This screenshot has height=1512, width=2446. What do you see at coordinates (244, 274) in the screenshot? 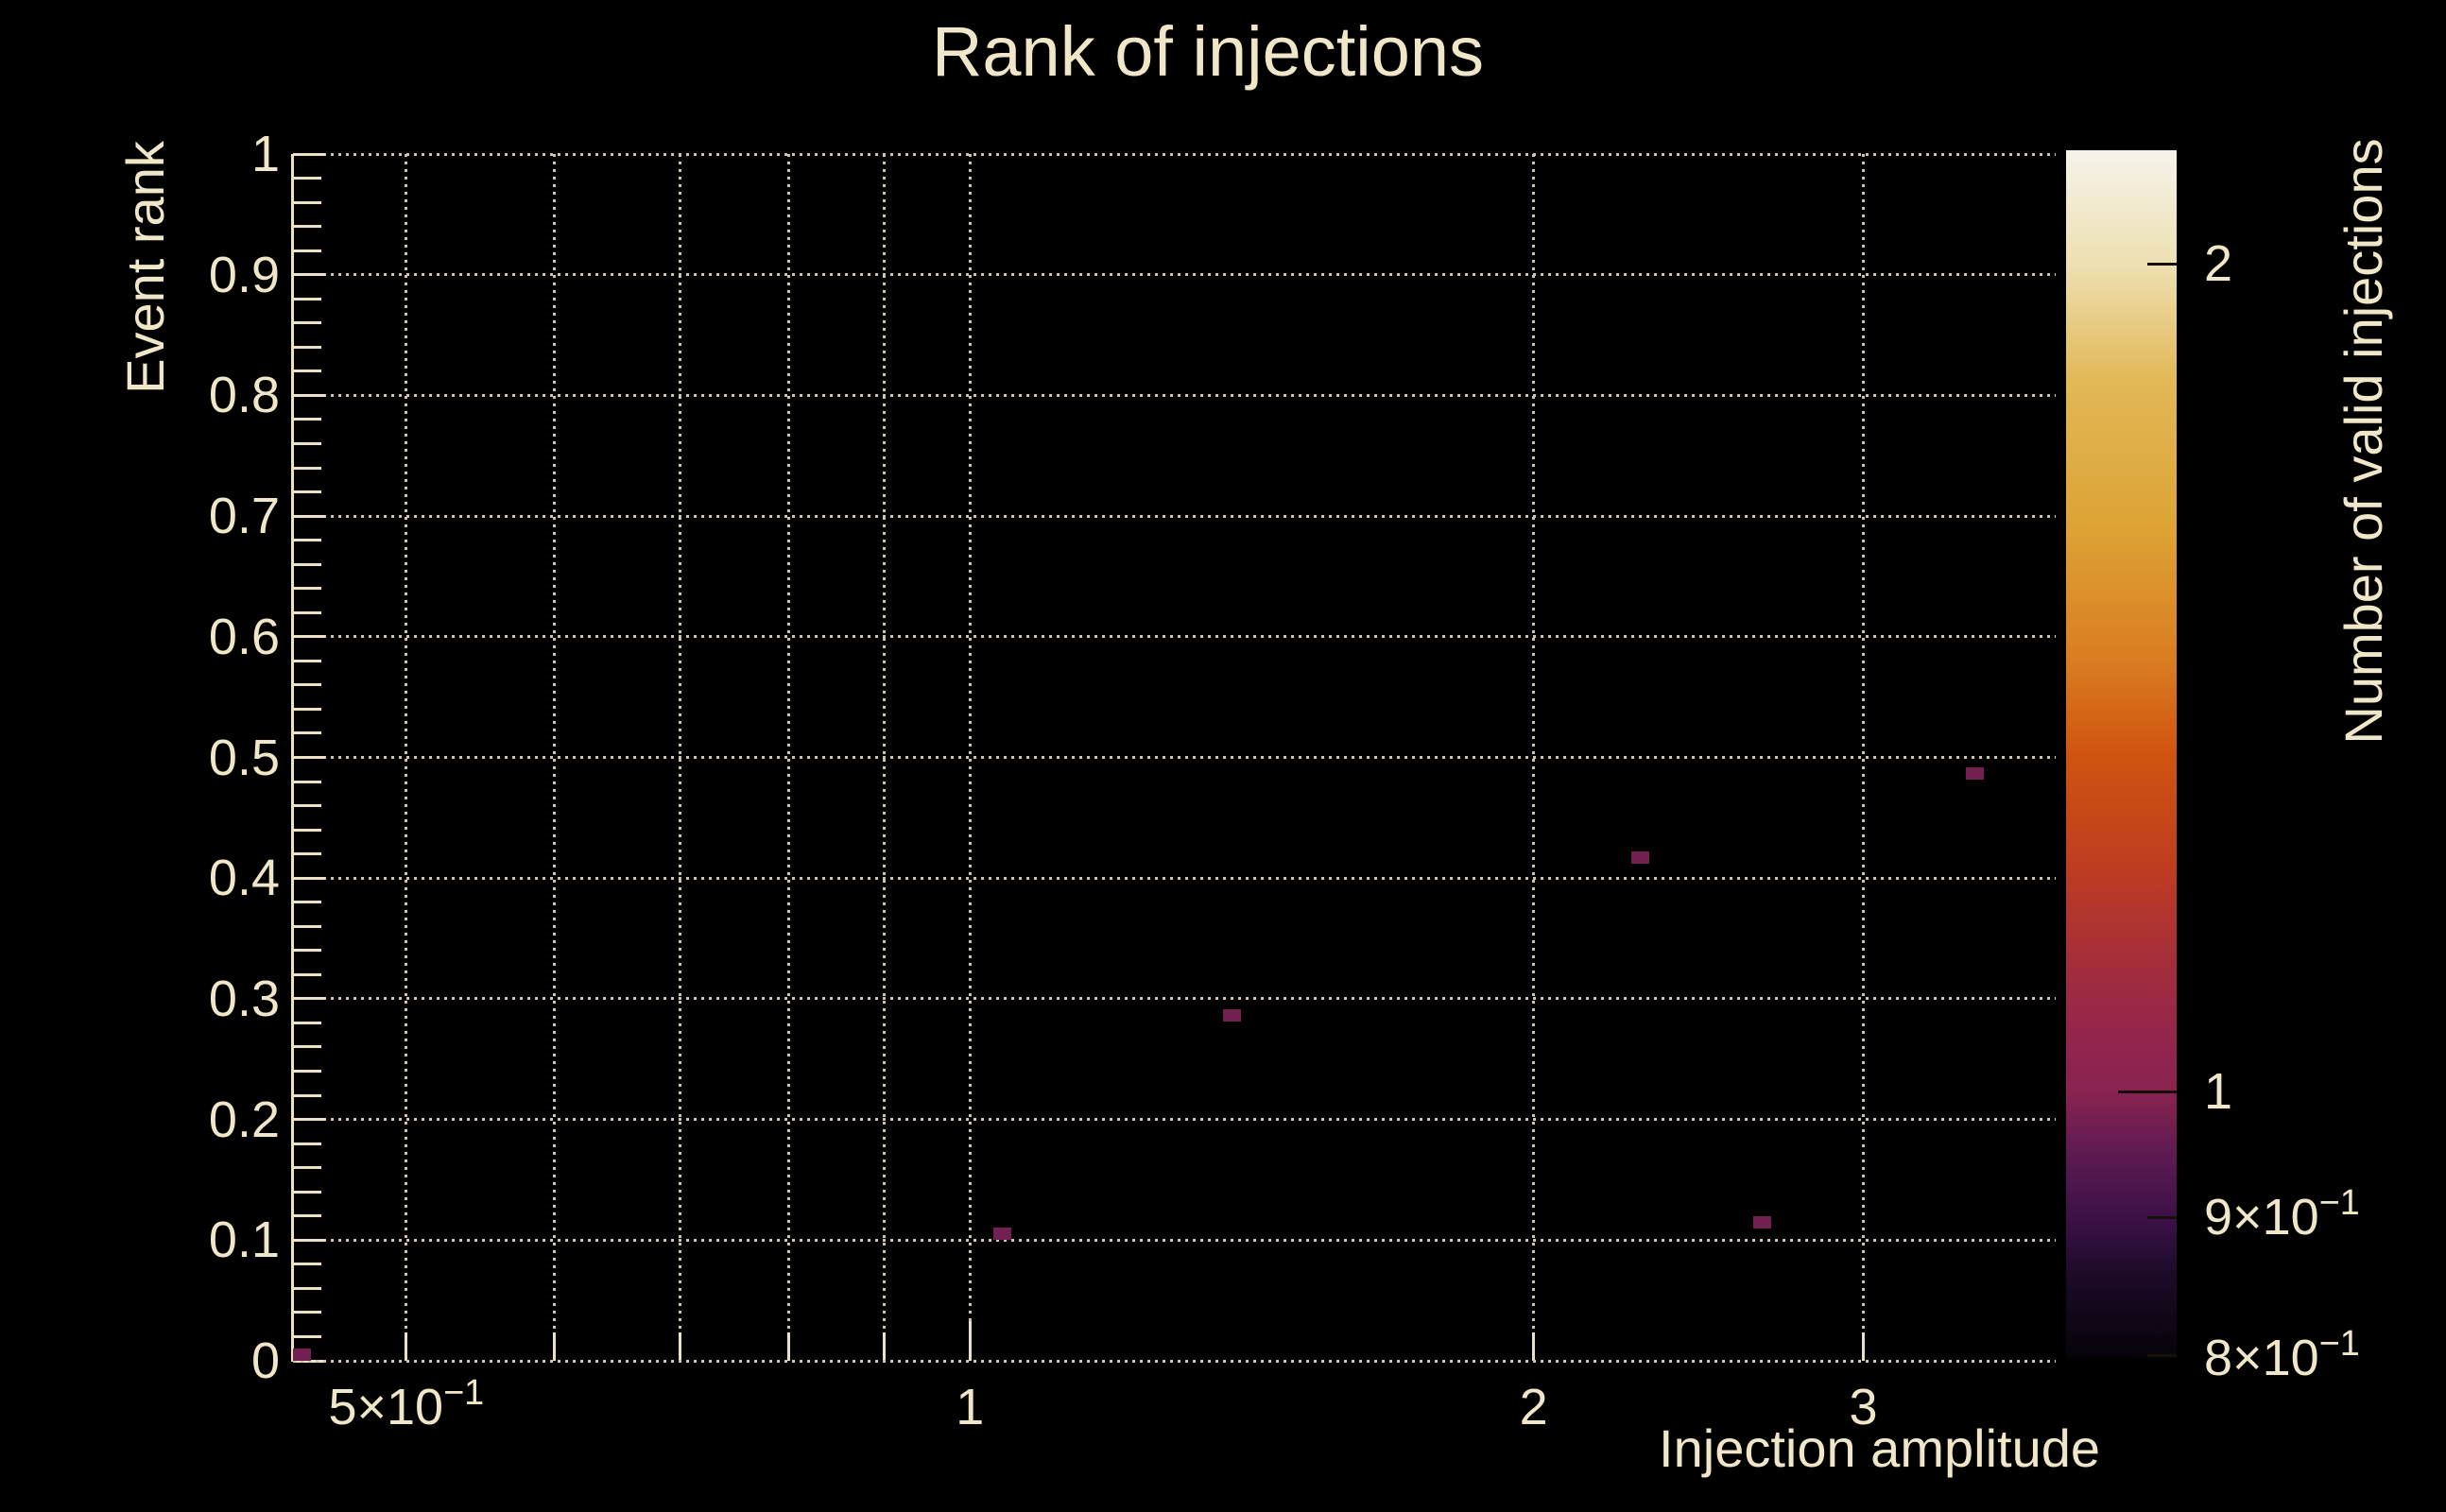
I see `y-tick-label: 0.9` at bounding box center [244, 274].